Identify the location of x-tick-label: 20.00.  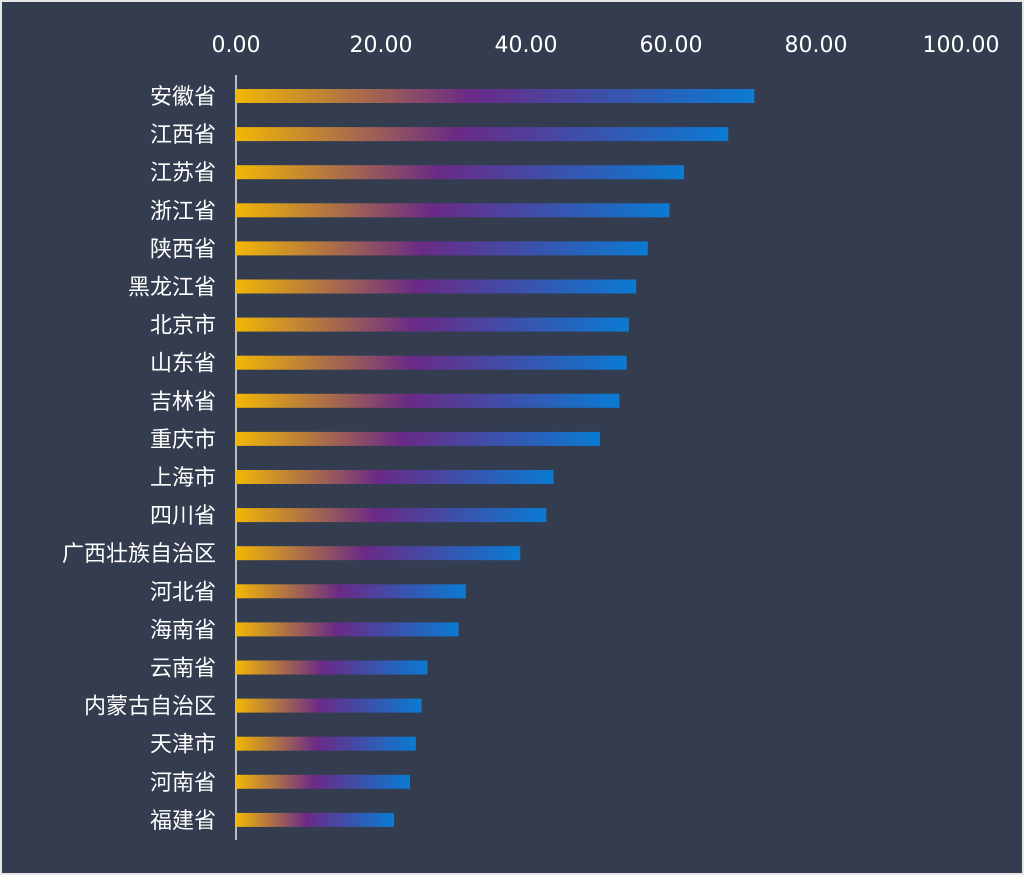
(381, 45).